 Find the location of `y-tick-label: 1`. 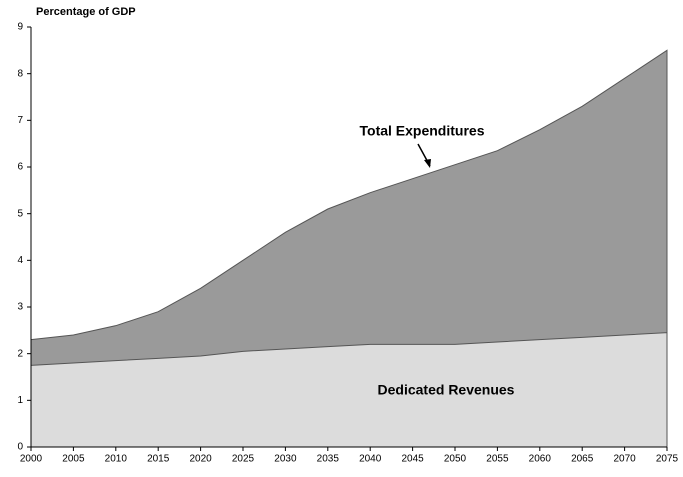

y-tick-label: 1 is located at coordinates (20, 400).